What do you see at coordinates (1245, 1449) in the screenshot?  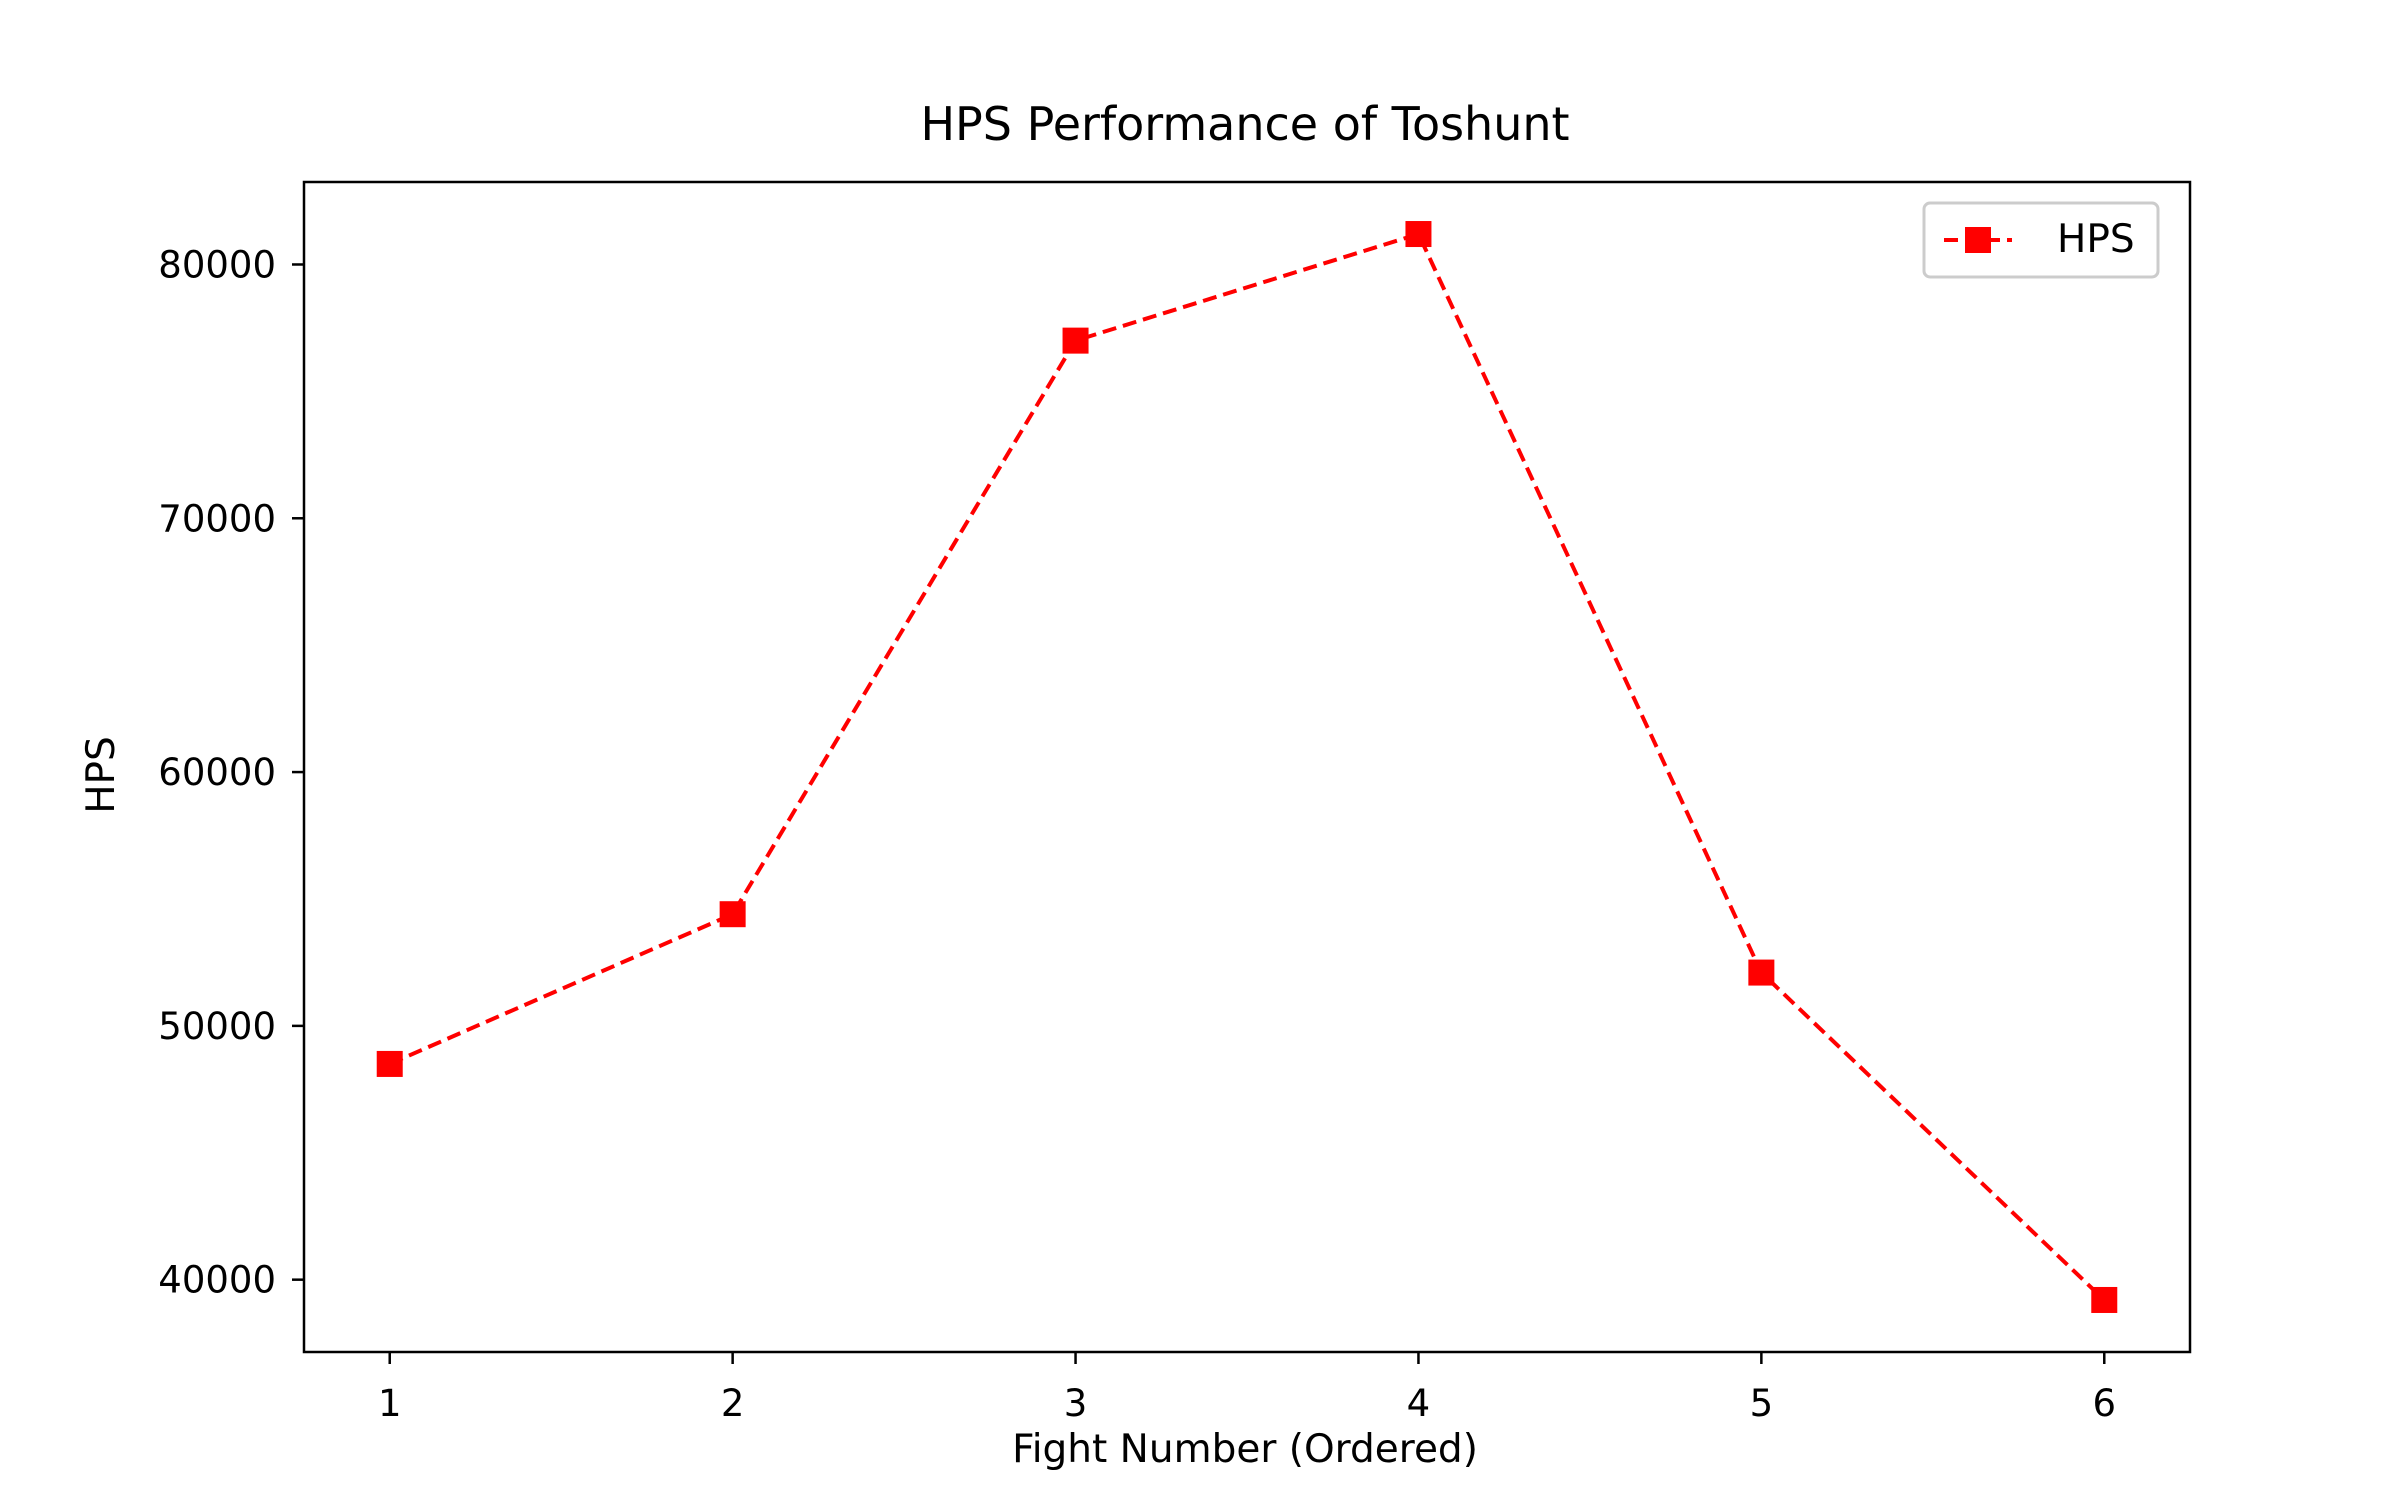 I see `x-axis-label: Fight Number (Ordered)` at bounding box center [1245, 1449].